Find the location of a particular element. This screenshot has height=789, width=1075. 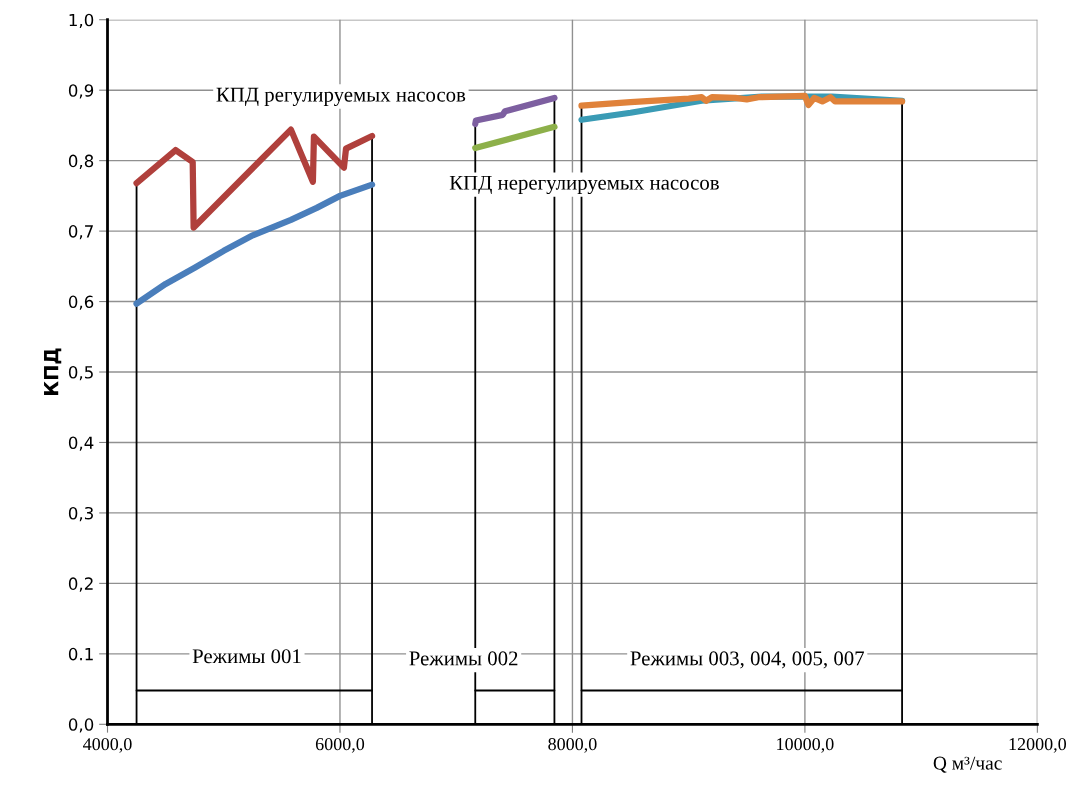

x-axis-title: Q м³/час is located at coordinates (967, 764).